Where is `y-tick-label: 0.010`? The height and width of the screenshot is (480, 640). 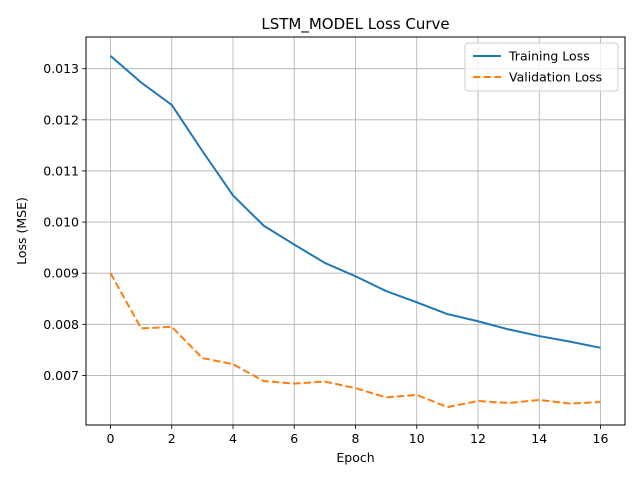
y-tick-label: 0.010 is located at coordinates (61, 222).